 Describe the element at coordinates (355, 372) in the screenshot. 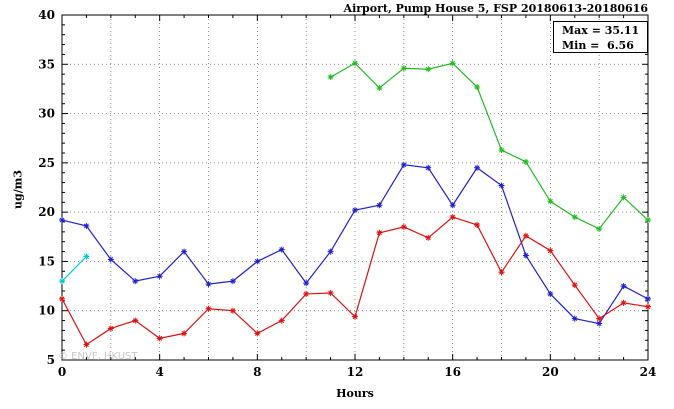

I see `svg-text: 12` at that location.